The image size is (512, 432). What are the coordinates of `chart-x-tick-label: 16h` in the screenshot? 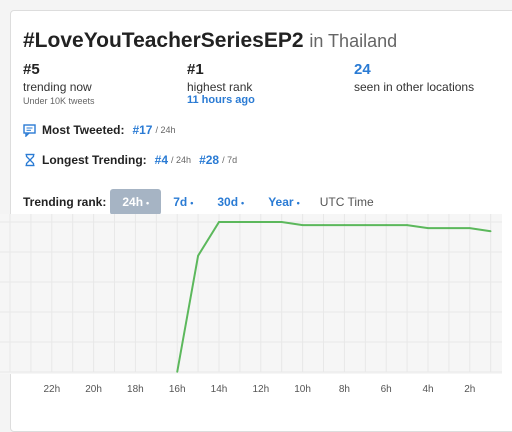 It's located at (177, 389).